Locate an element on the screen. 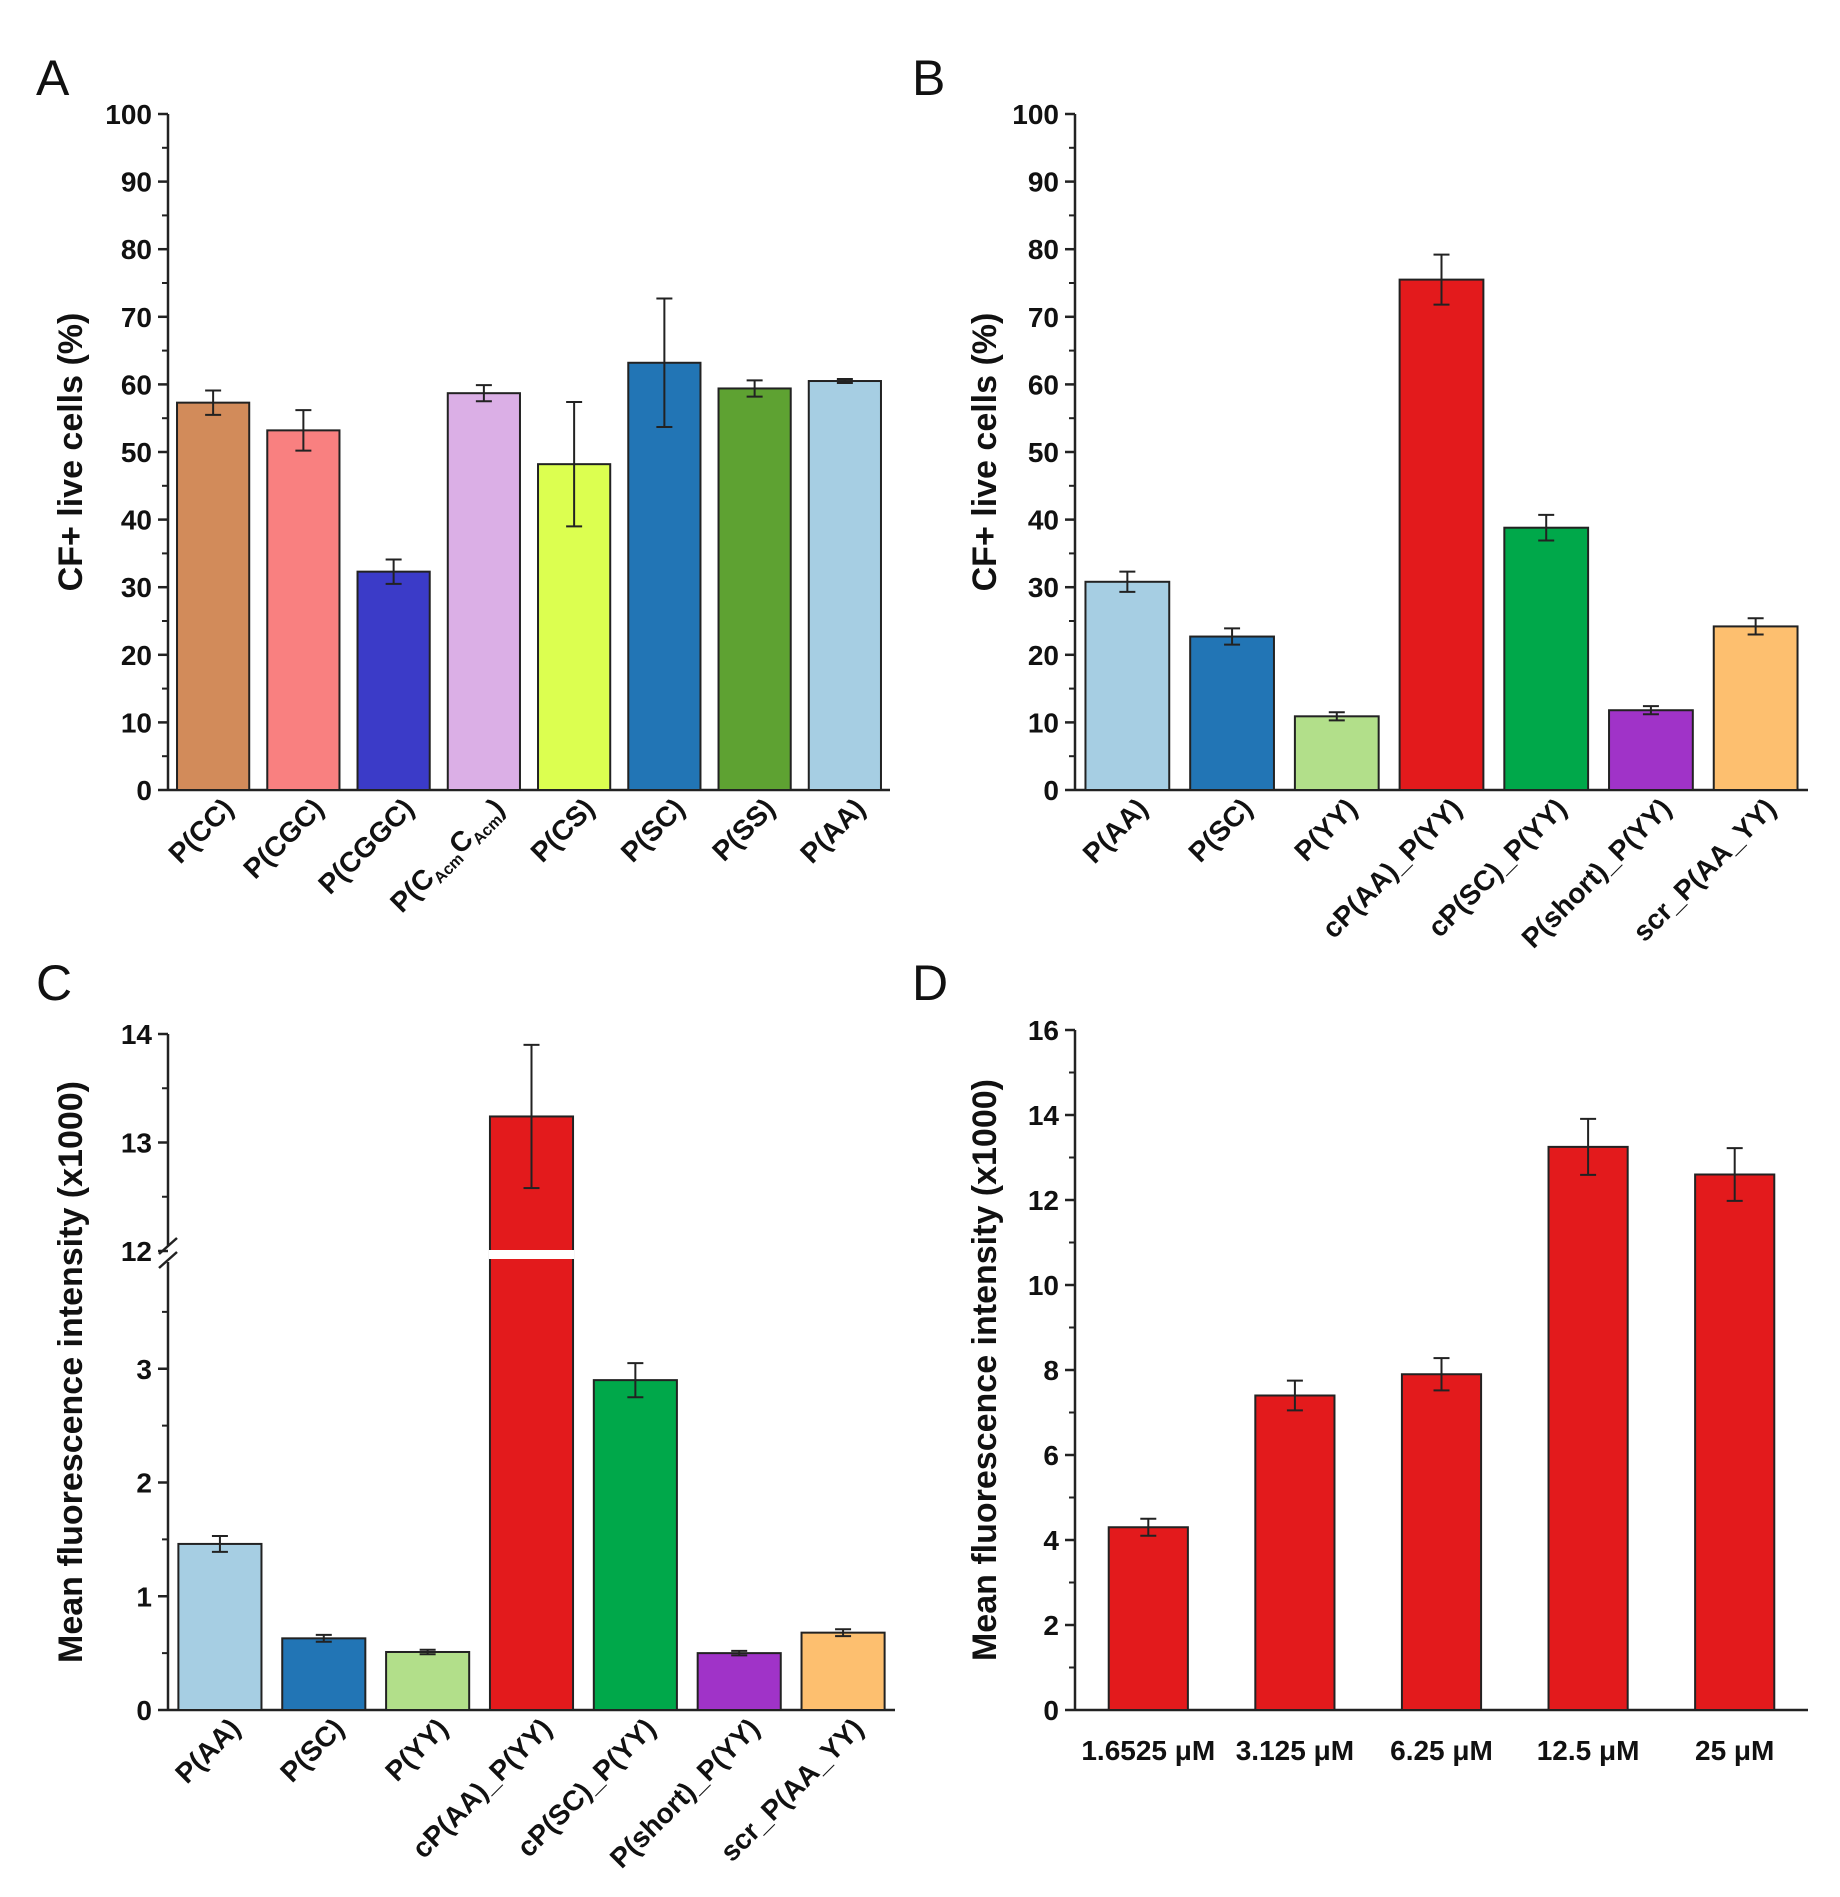  x-category-label: 1.6525 μM is located at coordinates (1148, 1750).